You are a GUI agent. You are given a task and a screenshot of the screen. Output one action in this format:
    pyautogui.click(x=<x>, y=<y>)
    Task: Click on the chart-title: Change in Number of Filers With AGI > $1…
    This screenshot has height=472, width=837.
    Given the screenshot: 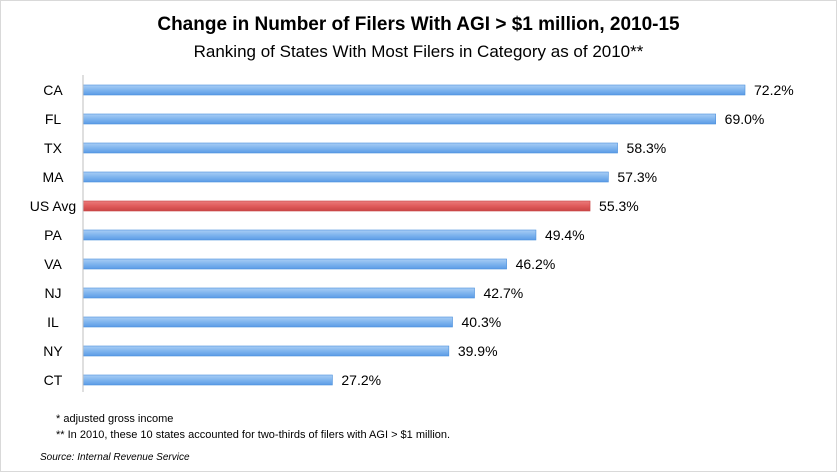 What is the action you would take?
    pyautogui.click(x=418, y=24)
    